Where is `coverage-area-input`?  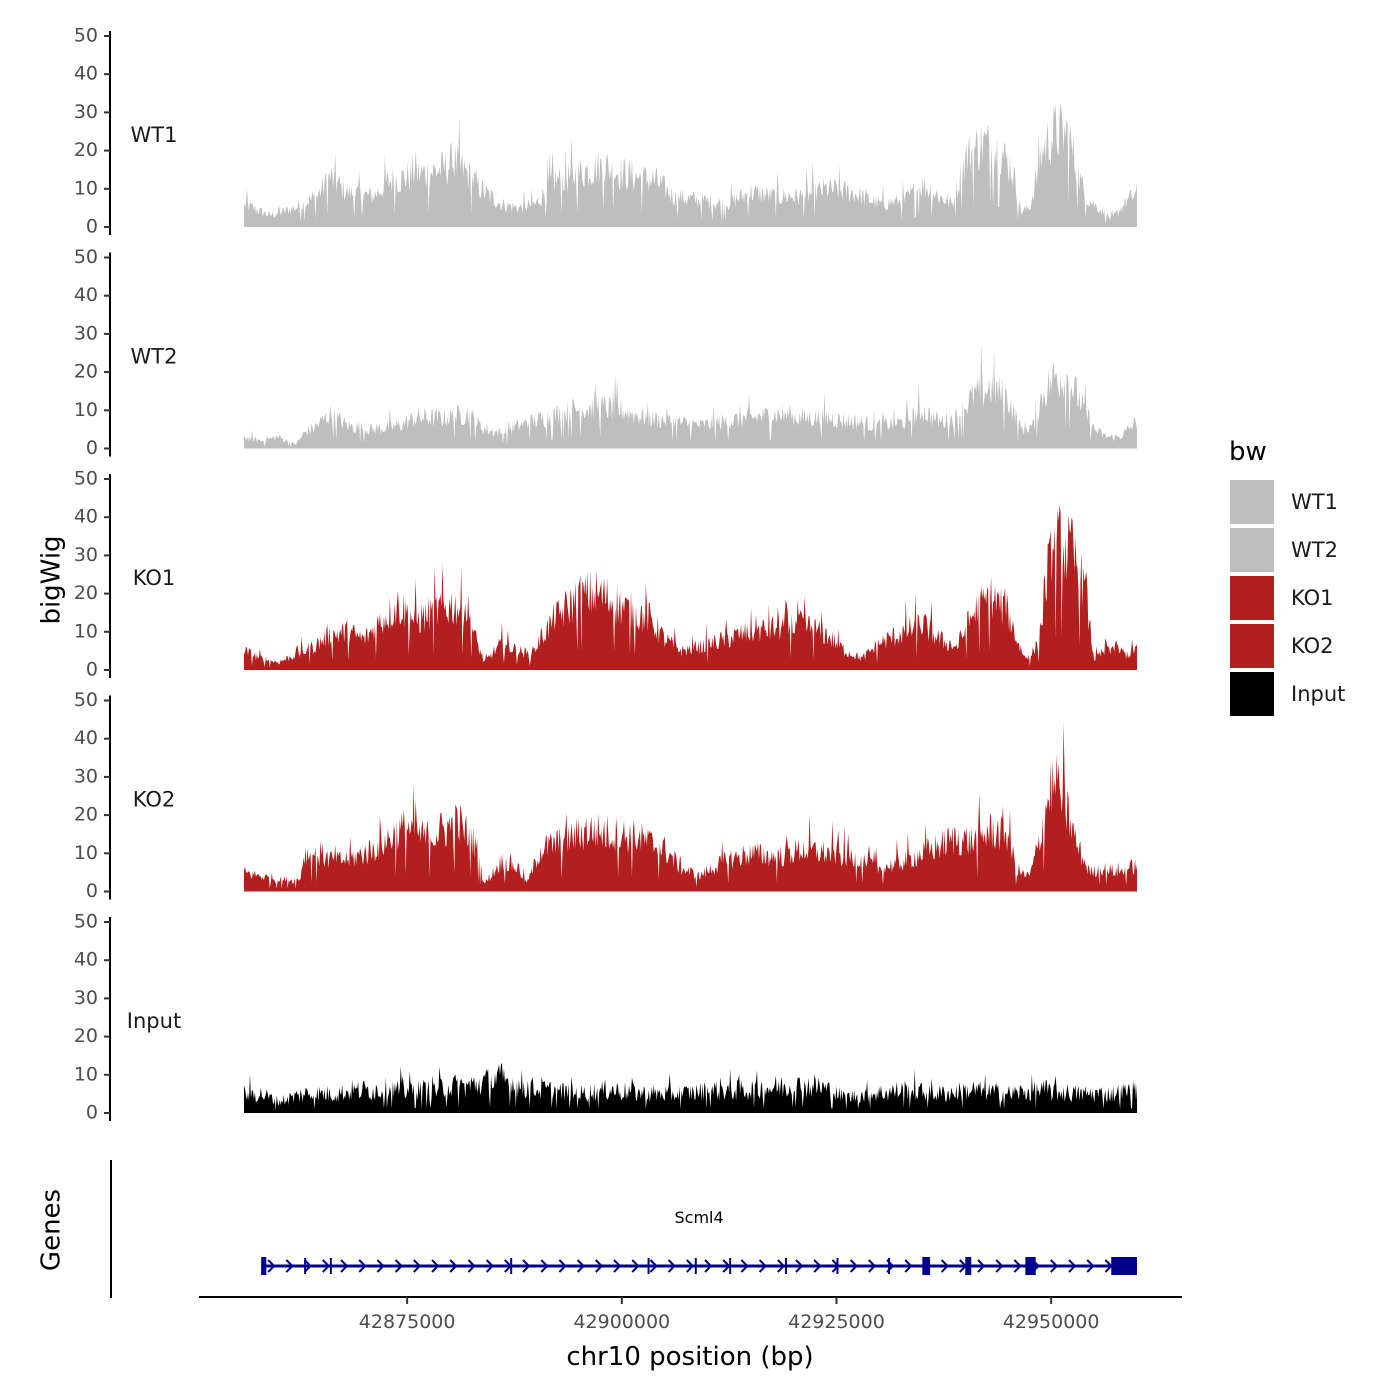 coverage-area-input is located at coordinates (690, 1088).